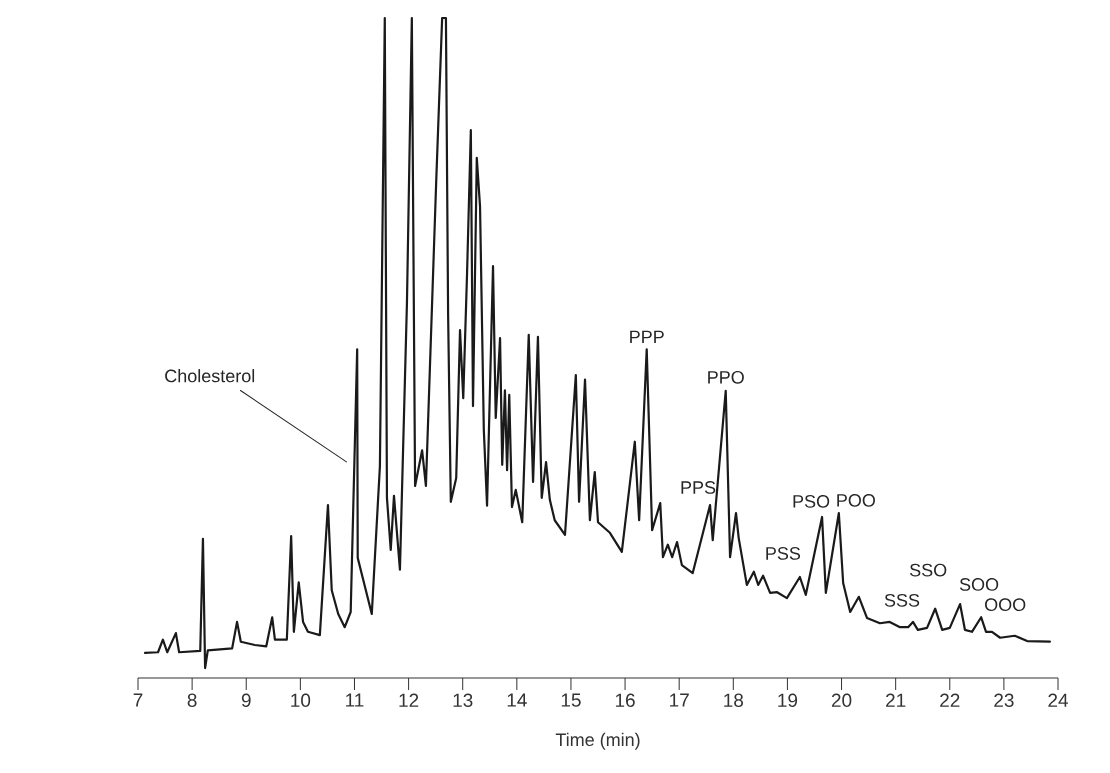  I want to click on x-tick-label: 23, so click(1004, 700).